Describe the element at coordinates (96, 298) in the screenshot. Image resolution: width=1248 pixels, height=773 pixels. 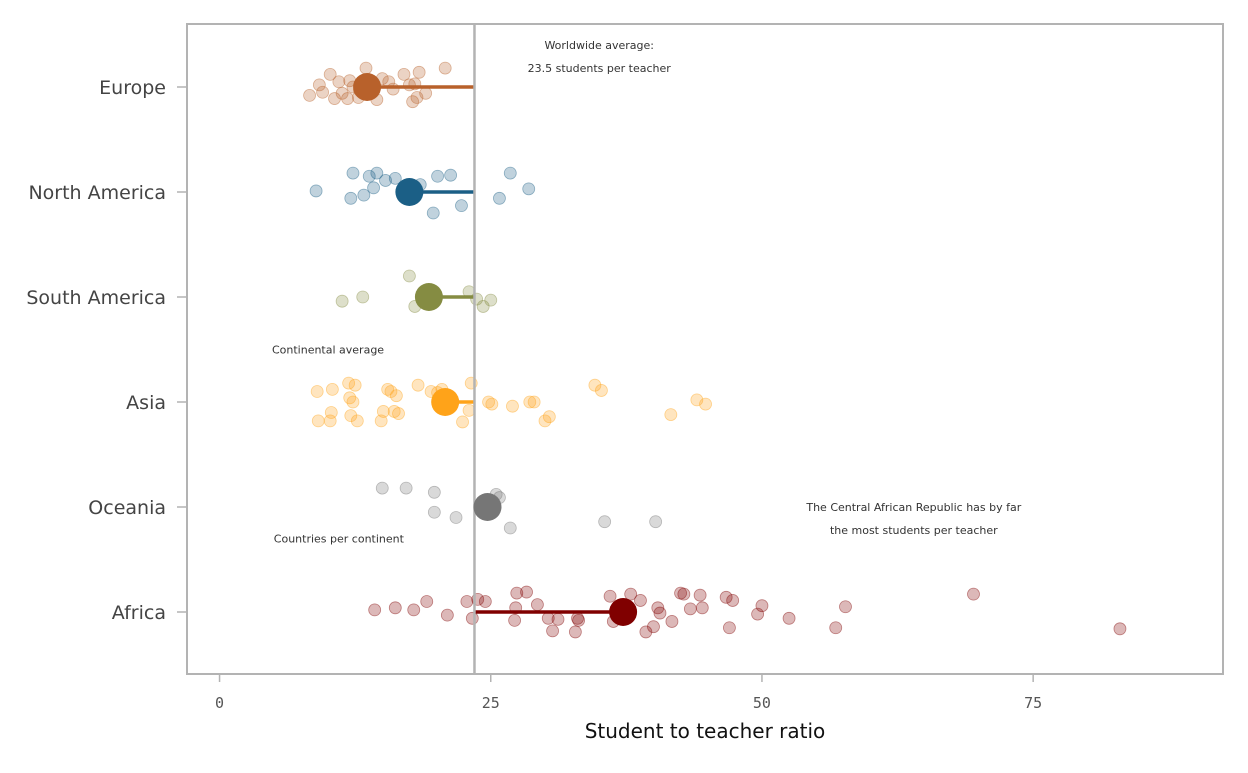
I see `y-tick-label: South America` at that location.